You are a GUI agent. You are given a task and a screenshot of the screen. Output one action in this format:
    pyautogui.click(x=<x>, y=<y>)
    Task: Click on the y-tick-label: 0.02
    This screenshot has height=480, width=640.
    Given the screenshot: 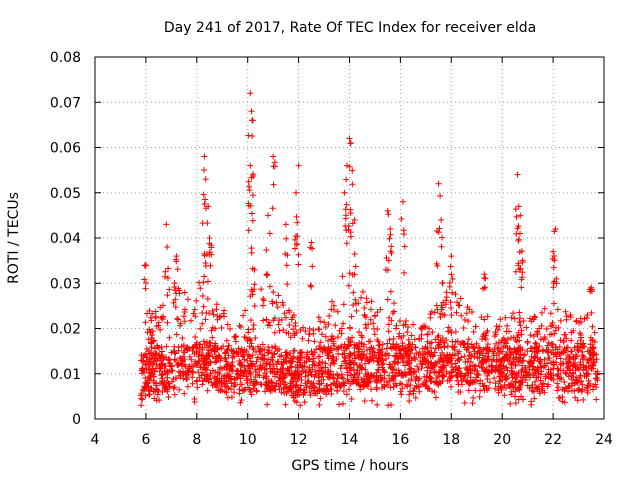 What is the action you would take?
    pyautogui.click(x=65, y=330)
    